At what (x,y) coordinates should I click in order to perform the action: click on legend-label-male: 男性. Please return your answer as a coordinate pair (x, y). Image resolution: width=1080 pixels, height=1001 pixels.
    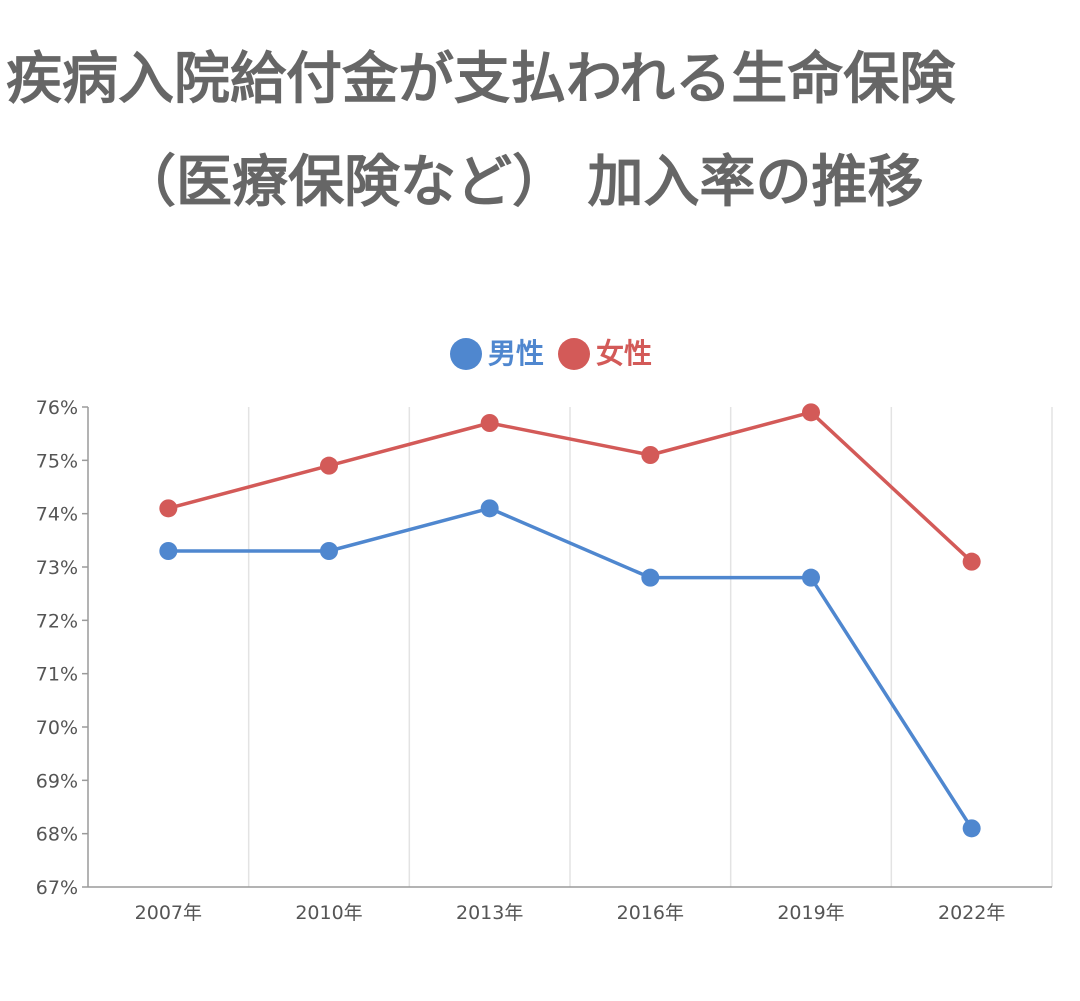
    Looking at the image, I should click on (516, 353).